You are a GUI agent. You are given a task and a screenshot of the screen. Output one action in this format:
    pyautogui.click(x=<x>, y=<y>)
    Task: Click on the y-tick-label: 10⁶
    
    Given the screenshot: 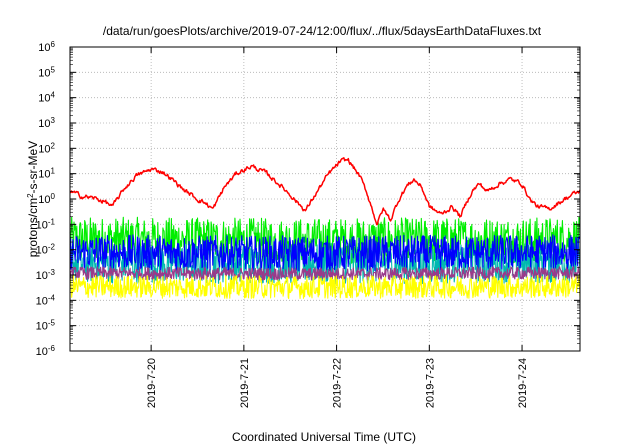 What is the action you would take?
    pyautogui.click(x=46, y=47)
    